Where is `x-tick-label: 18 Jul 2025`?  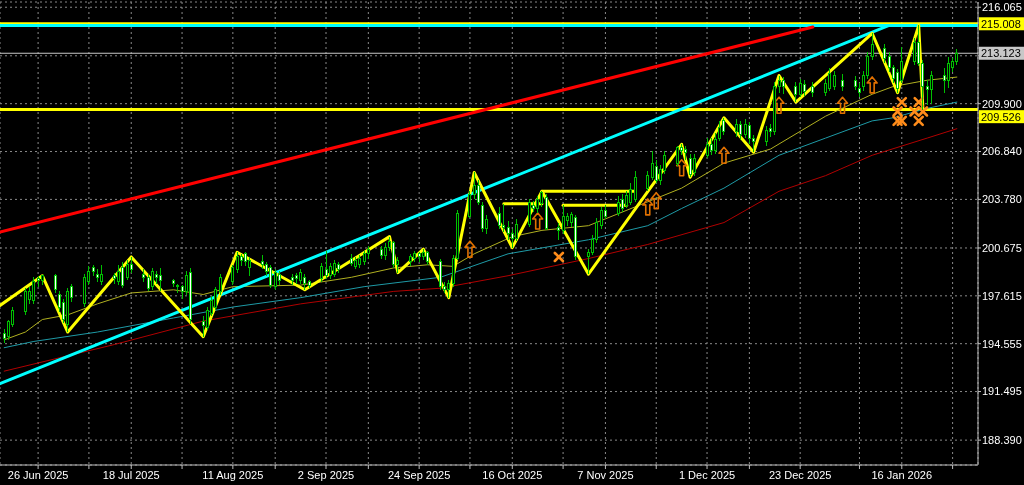
x-tick-label: 18 Jul 2025 is located at coordinates (131, 474).